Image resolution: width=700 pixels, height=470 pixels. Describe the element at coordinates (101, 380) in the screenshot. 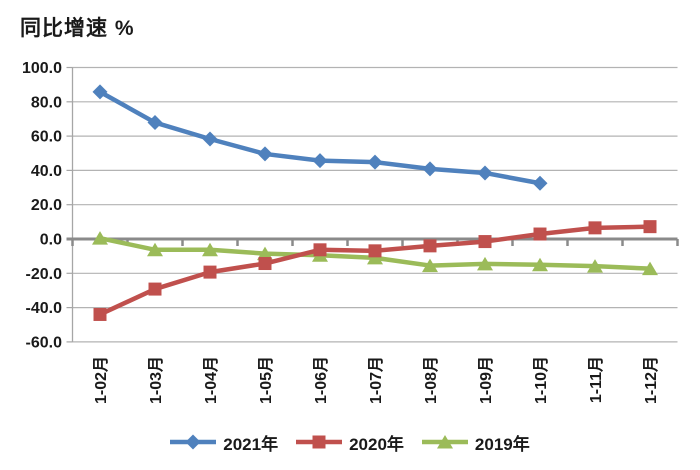

I see `x-axis-label: 1-02月` at that location.